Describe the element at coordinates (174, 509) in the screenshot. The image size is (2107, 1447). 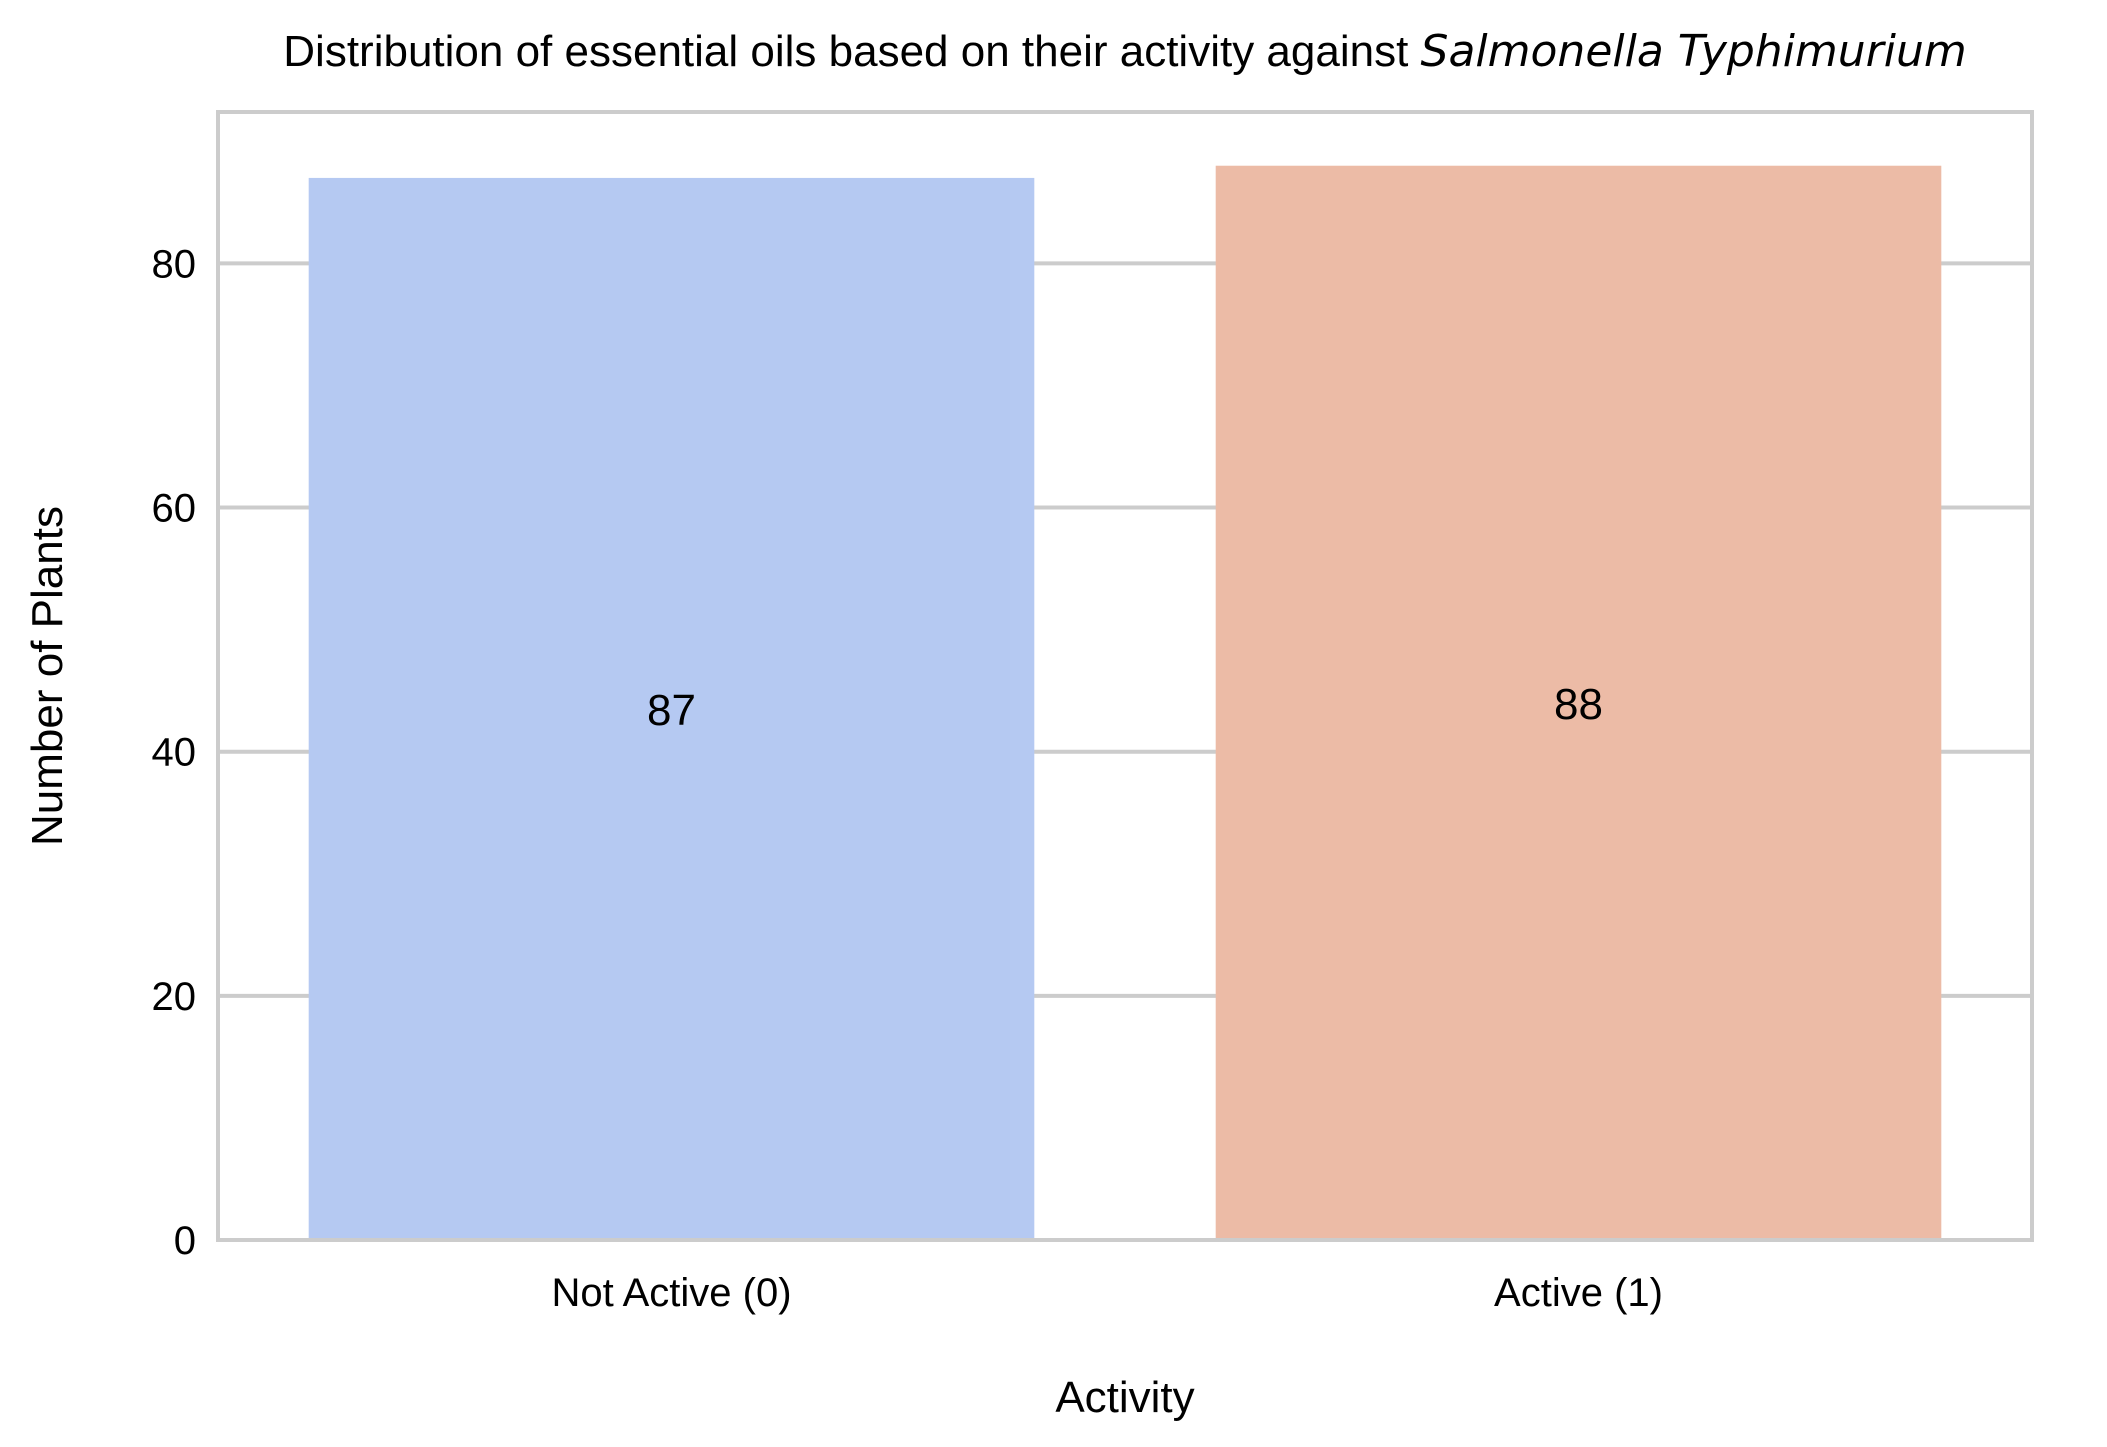
I see `y-tick-label: 60` at that location.